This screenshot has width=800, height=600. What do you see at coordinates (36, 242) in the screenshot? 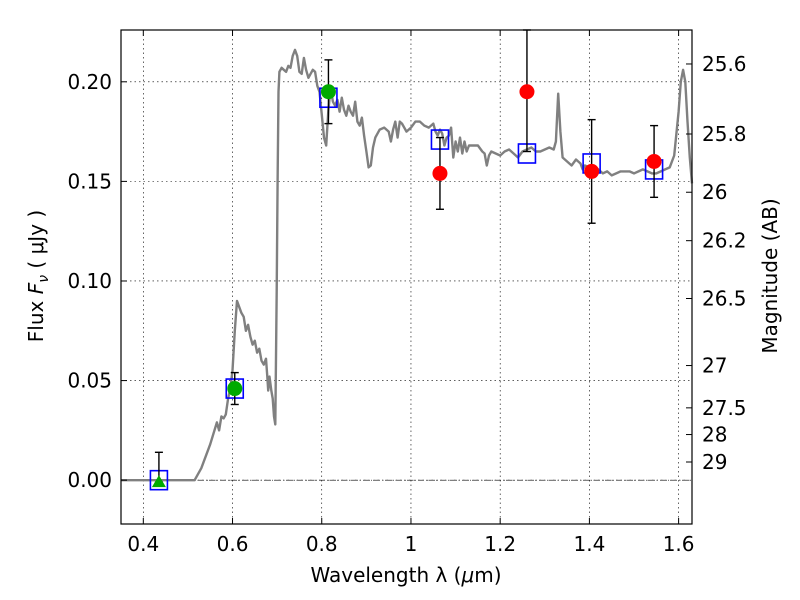
I see `y-axis-label-suffix: ( μJy )` at bounding box center [36, 242].